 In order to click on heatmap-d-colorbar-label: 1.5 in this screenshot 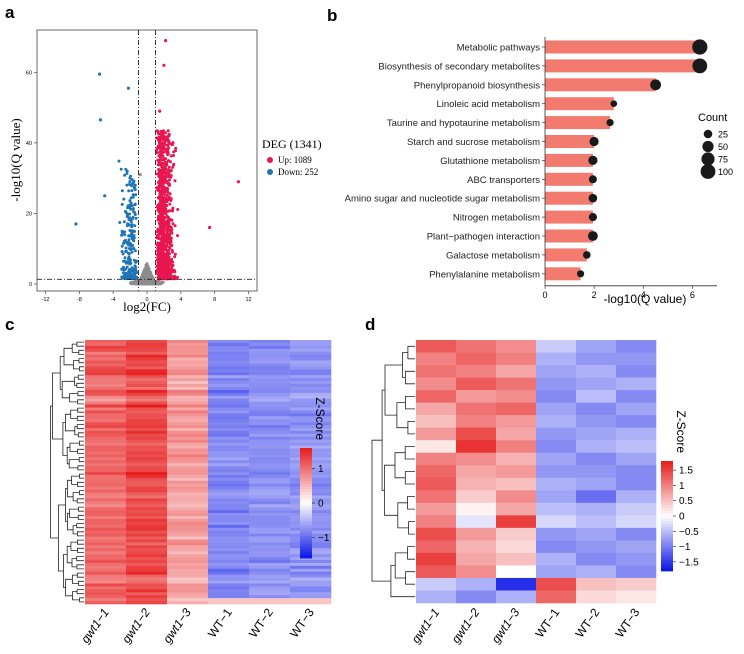, I will do `click(686, 471)`.